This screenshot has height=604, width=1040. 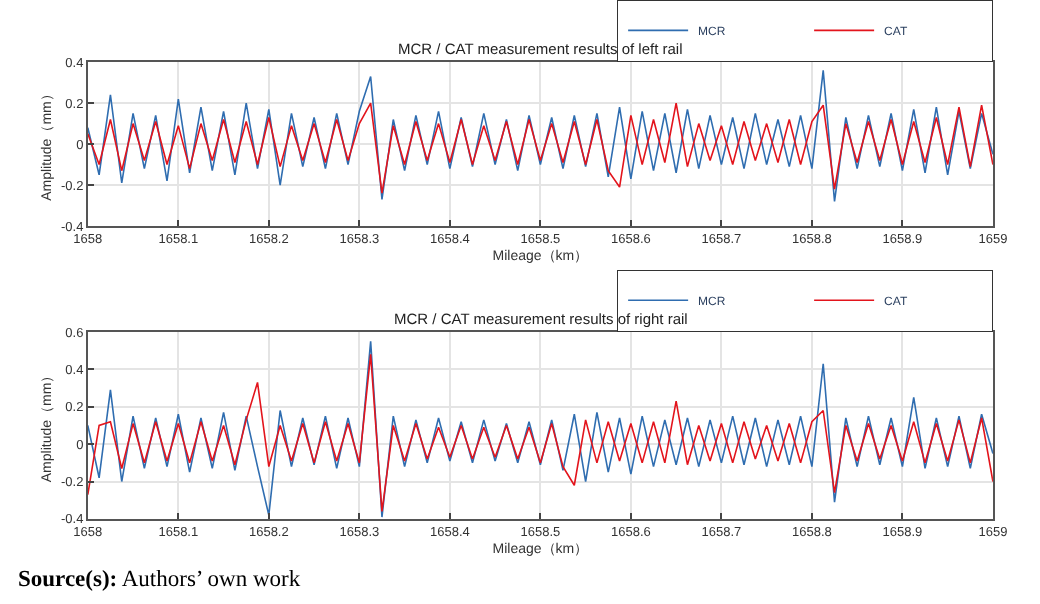 I want to click on line-series, so click(x=540, y=148).